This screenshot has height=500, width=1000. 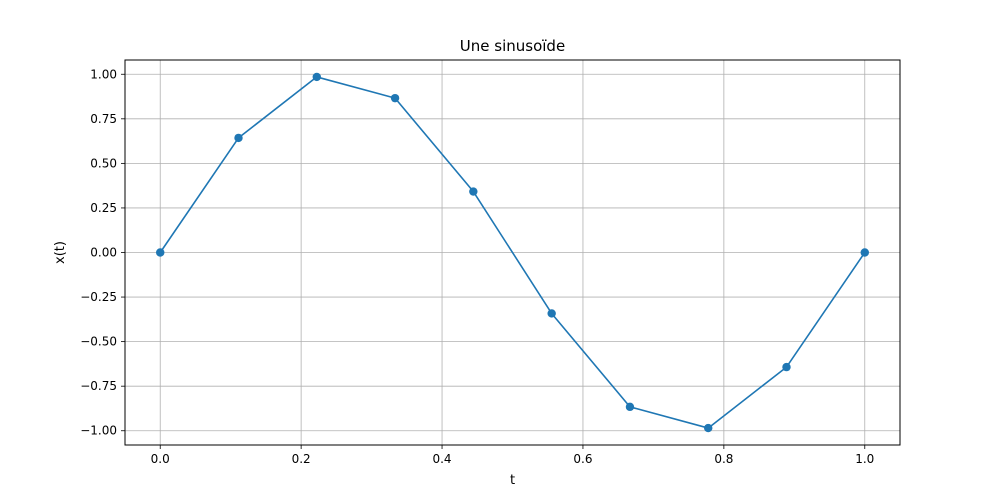 What do you see at coordinates (512, 46) in the screenshot?
I see `chart-title: Une sinusoïde` at bounding box center [512, 46].